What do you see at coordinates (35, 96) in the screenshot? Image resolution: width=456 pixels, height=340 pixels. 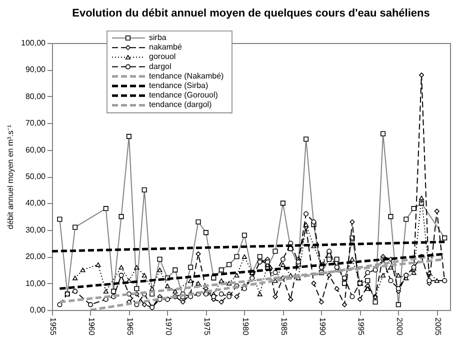 I see `y-tick-label: 80,00` at bounding box center [35, 96].